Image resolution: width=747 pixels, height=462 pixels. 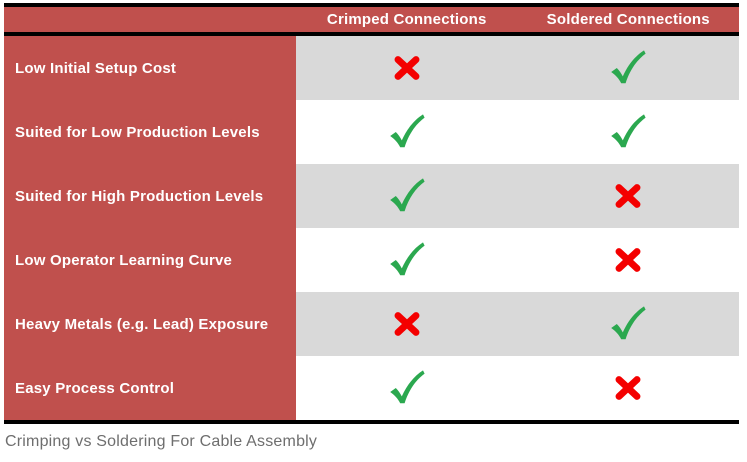 I want to click on column-header-crimped: Crimped Connections, so click(x=406, y=19).